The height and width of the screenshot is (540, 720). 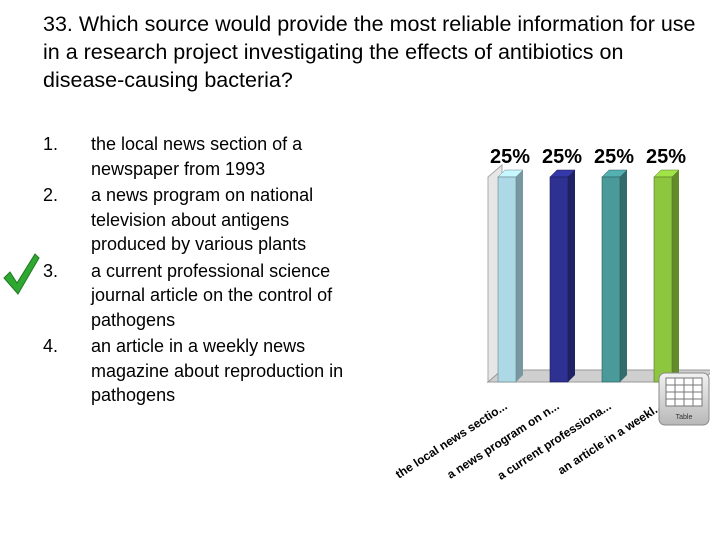 What do you see at coordinates (51, 270) in the screenshot?
I see `answer-number: 3.` at bounding box center [51, 270].